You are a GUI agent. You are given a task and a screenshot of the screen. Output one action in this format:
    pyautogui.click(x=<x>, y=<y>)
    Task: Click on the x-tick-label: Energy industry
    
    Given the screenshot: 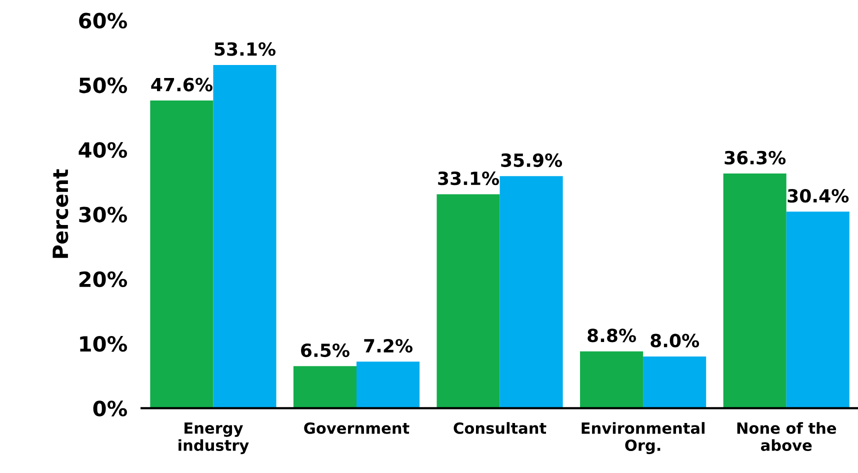 What is the action you would take?
    pyautogui.click(x=213, y=438)
    